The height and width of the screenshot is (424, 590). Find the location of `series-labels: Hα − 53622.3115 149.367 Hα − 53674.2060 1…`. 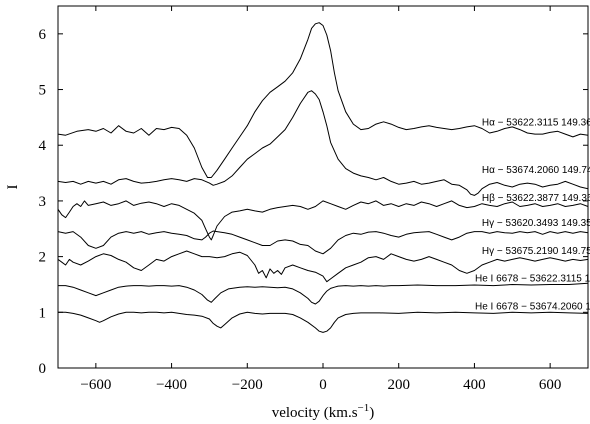

series-labels: Hα − 53622.3115 149.367 Hα − 53674.2060 1… is located at coordinates (532, 215).